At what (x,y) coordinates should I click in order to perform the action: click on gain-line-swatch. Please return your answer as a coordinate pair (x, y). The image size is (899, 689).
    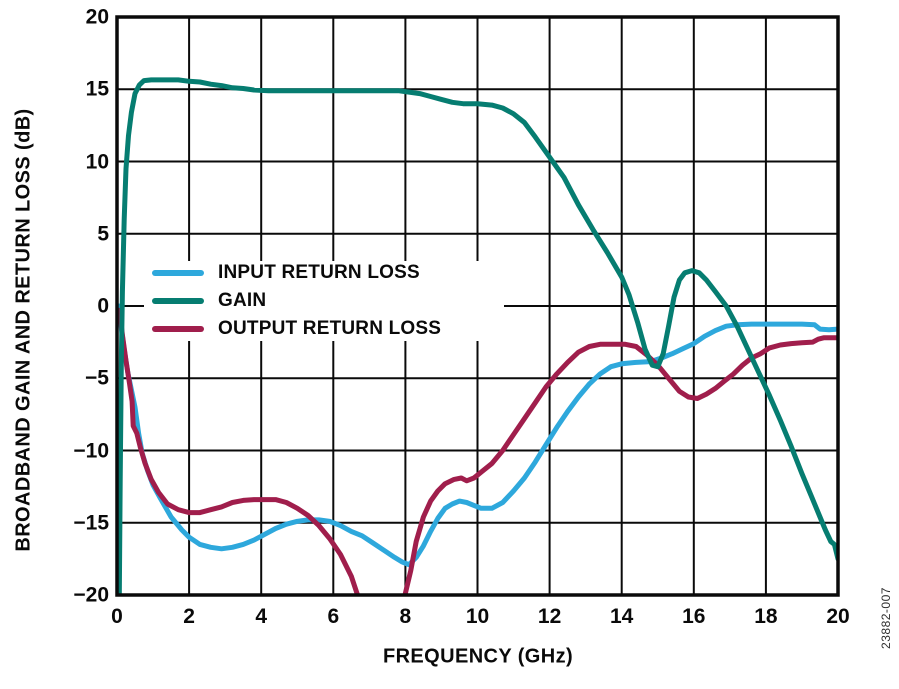
    Looking at the image, I should click on (178, 301).